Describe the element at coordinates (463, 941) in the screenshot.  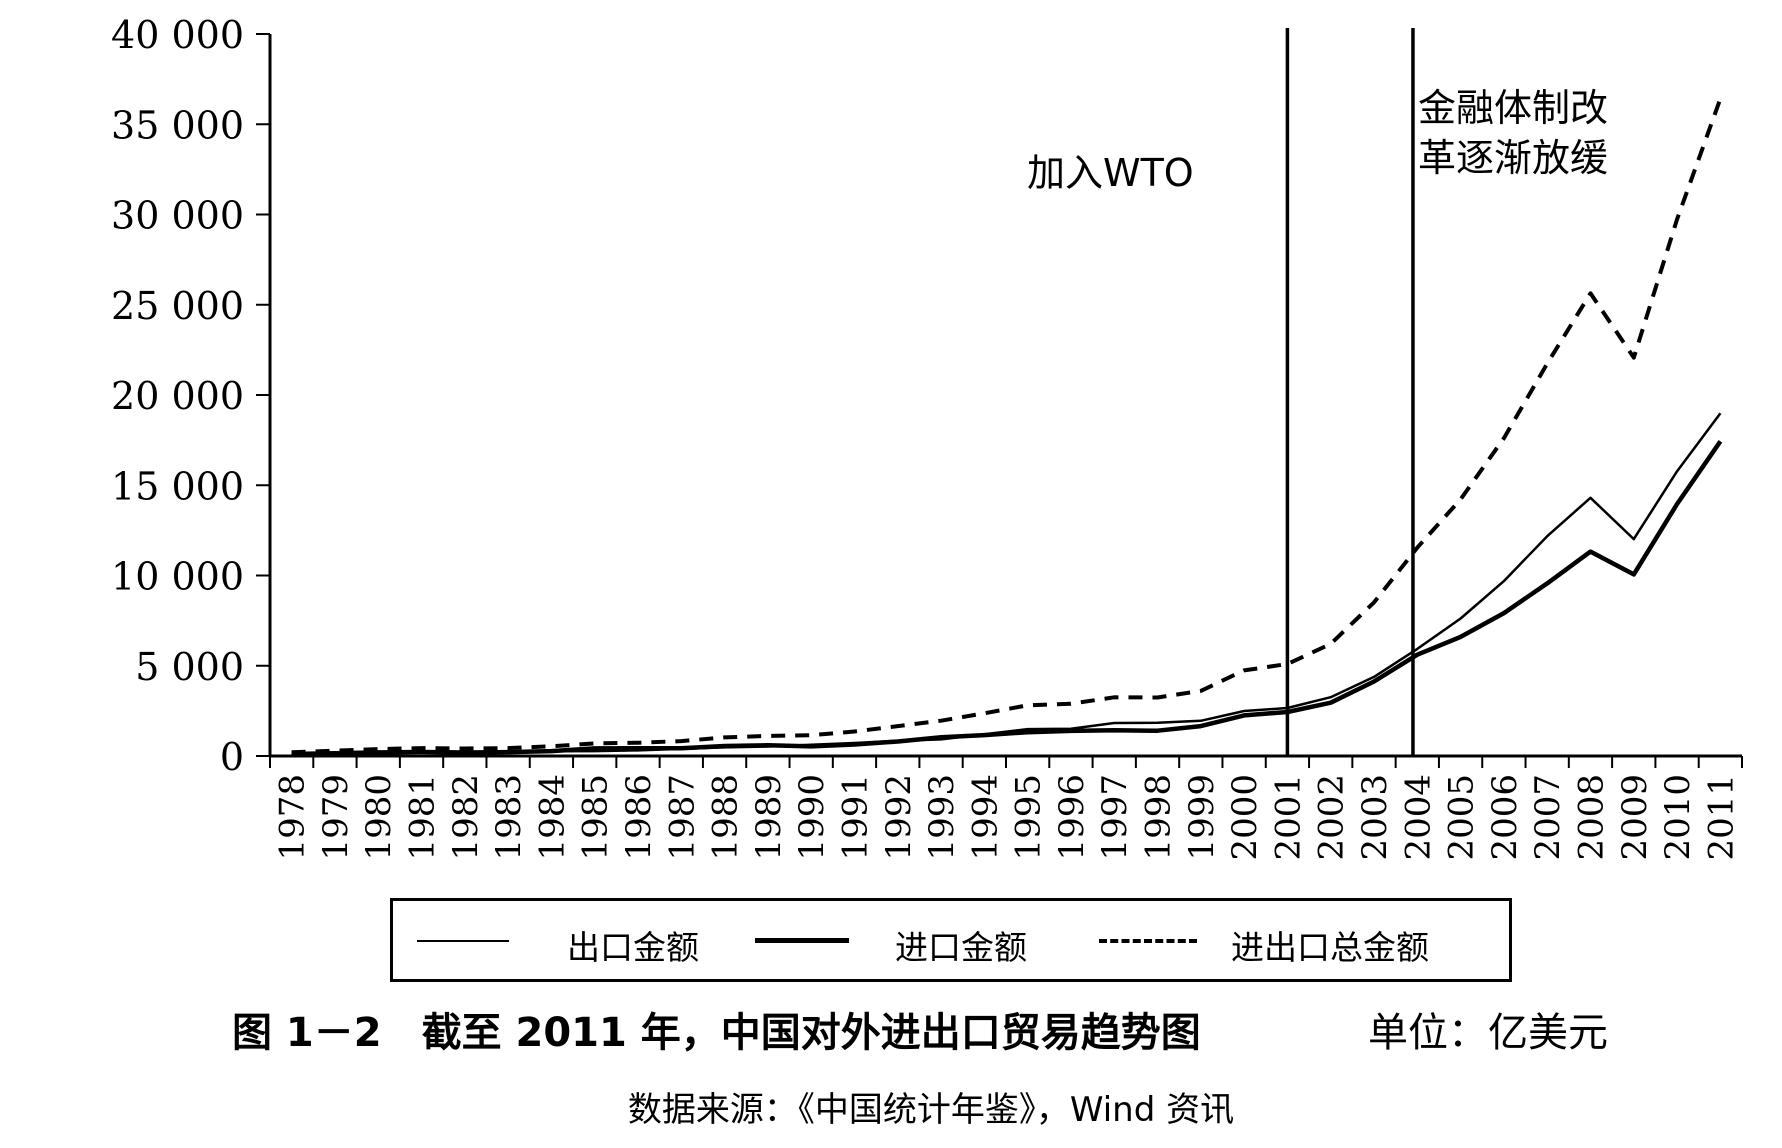
I see `legend-swatch-export` at that location.